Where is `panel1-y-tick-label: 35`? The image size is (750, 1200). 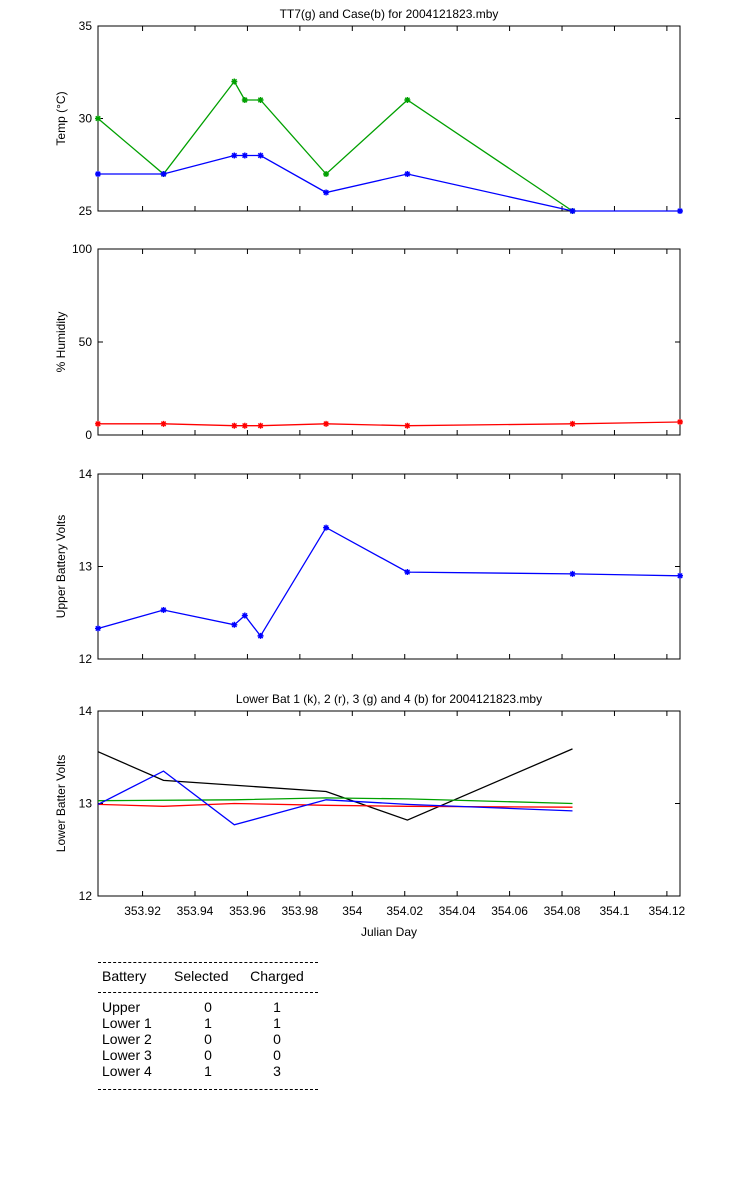
panel1-y-tick-label: 35 is located at coordinates (86, 26).